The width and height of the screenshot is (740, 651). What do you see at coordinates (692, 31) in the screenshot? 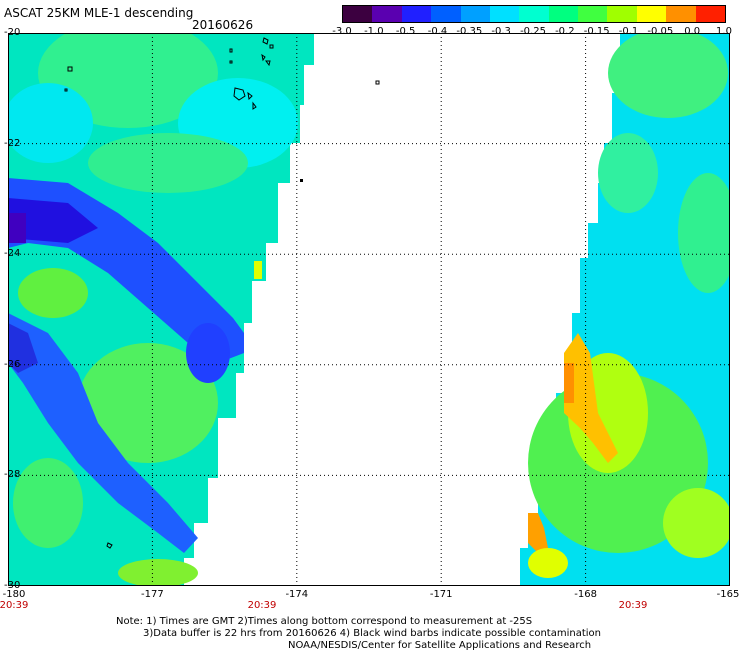
I see `colorbar-label: 0.0` at bounding box center [692, 31].